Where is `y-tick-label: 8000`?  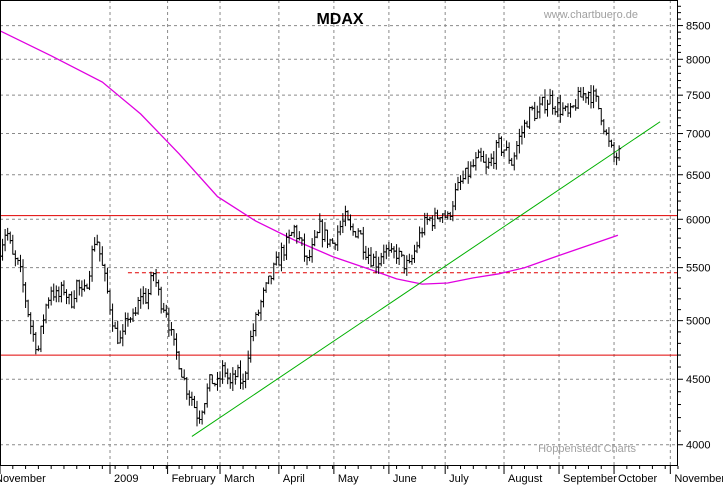
y-tick-label: 8000 is located at coordinates (698, 60).